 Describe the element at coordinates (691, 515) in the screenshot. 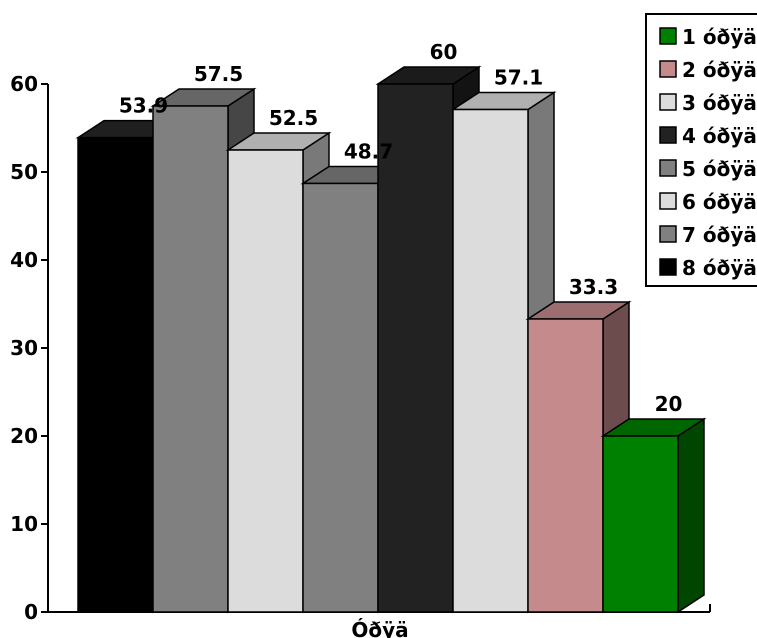

I see `bar-side` at that location.